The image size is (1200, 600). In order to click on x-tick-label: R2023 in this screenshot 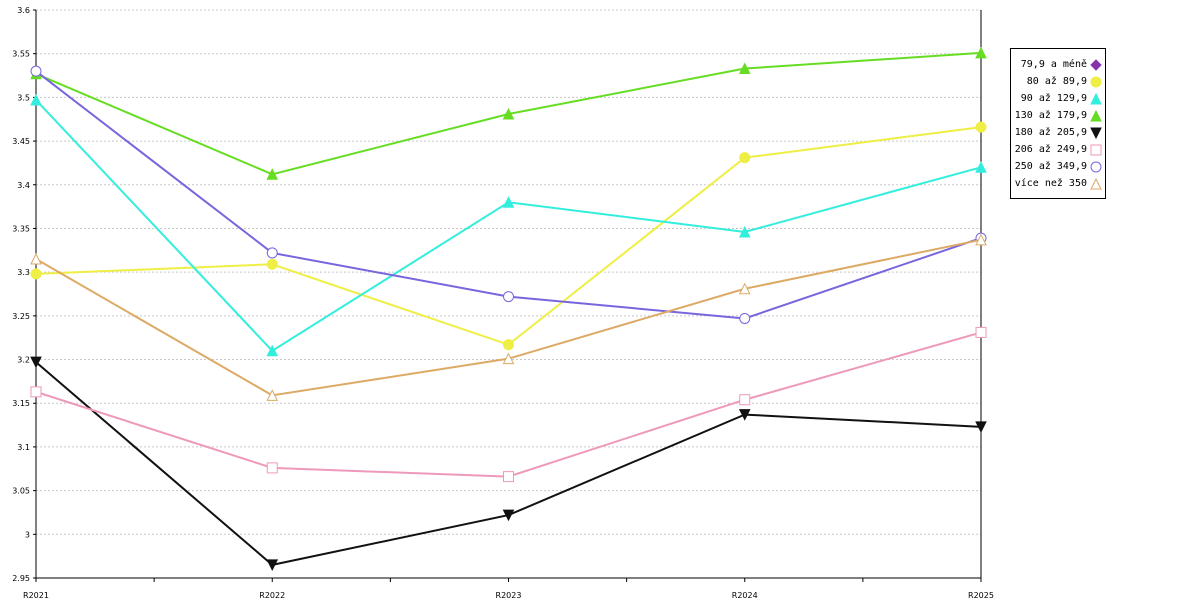, I will do `click(509, 595)`.